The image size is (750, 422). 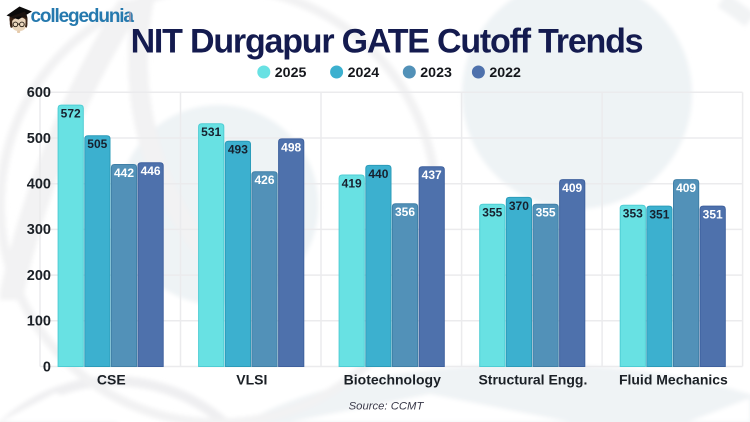 I want to click on svg-text: 498, so click(x=291, y=147).